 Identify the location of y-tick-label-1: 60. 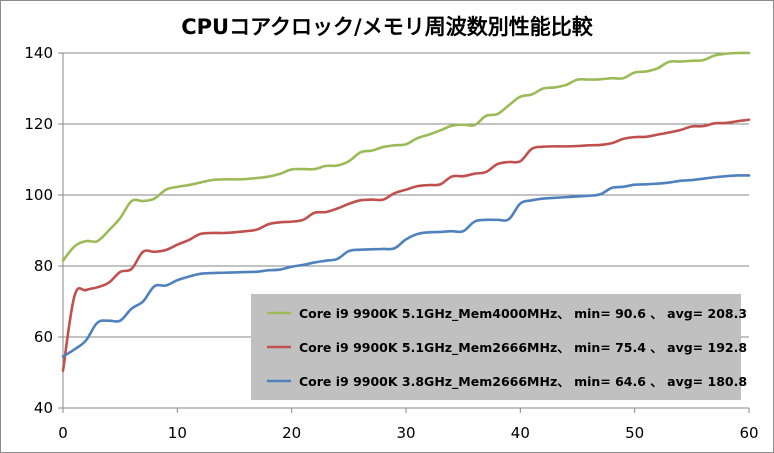
(43, 337).